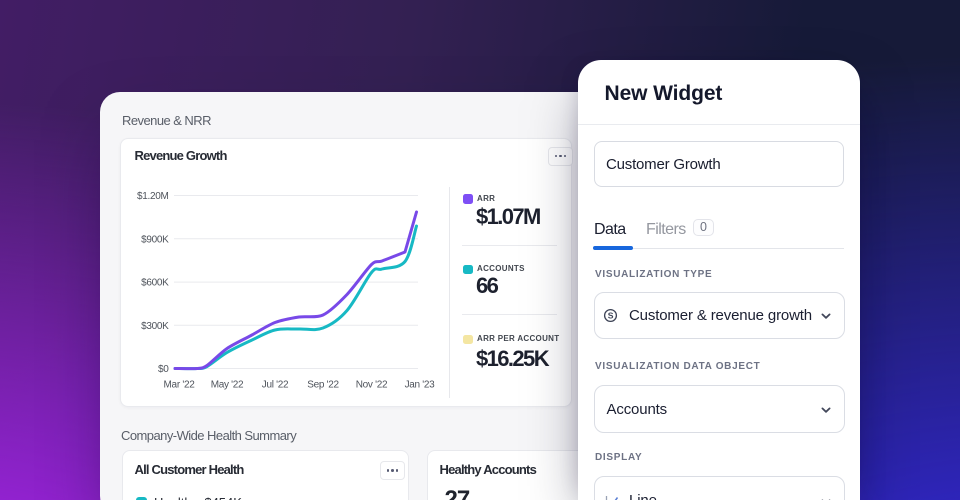 Image resolution: width=960 pixels, height=500 pixels. I want to click on svg-text: May '22, so click(227, 384).